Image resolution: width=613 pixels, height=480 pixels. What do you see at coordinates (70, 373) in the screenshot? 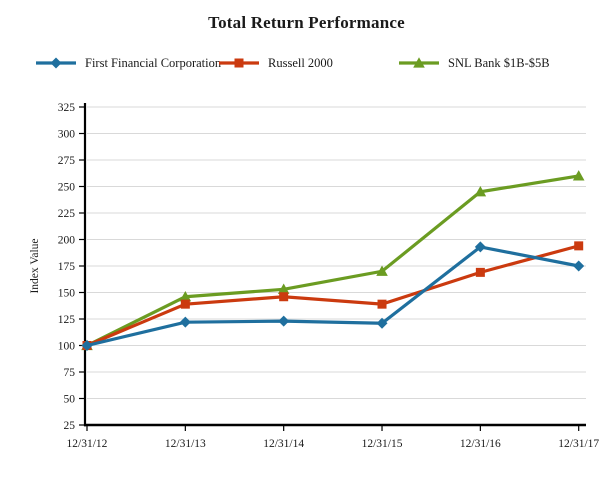
I see `y-tick-label: 75` at bounding box center [70, 373].